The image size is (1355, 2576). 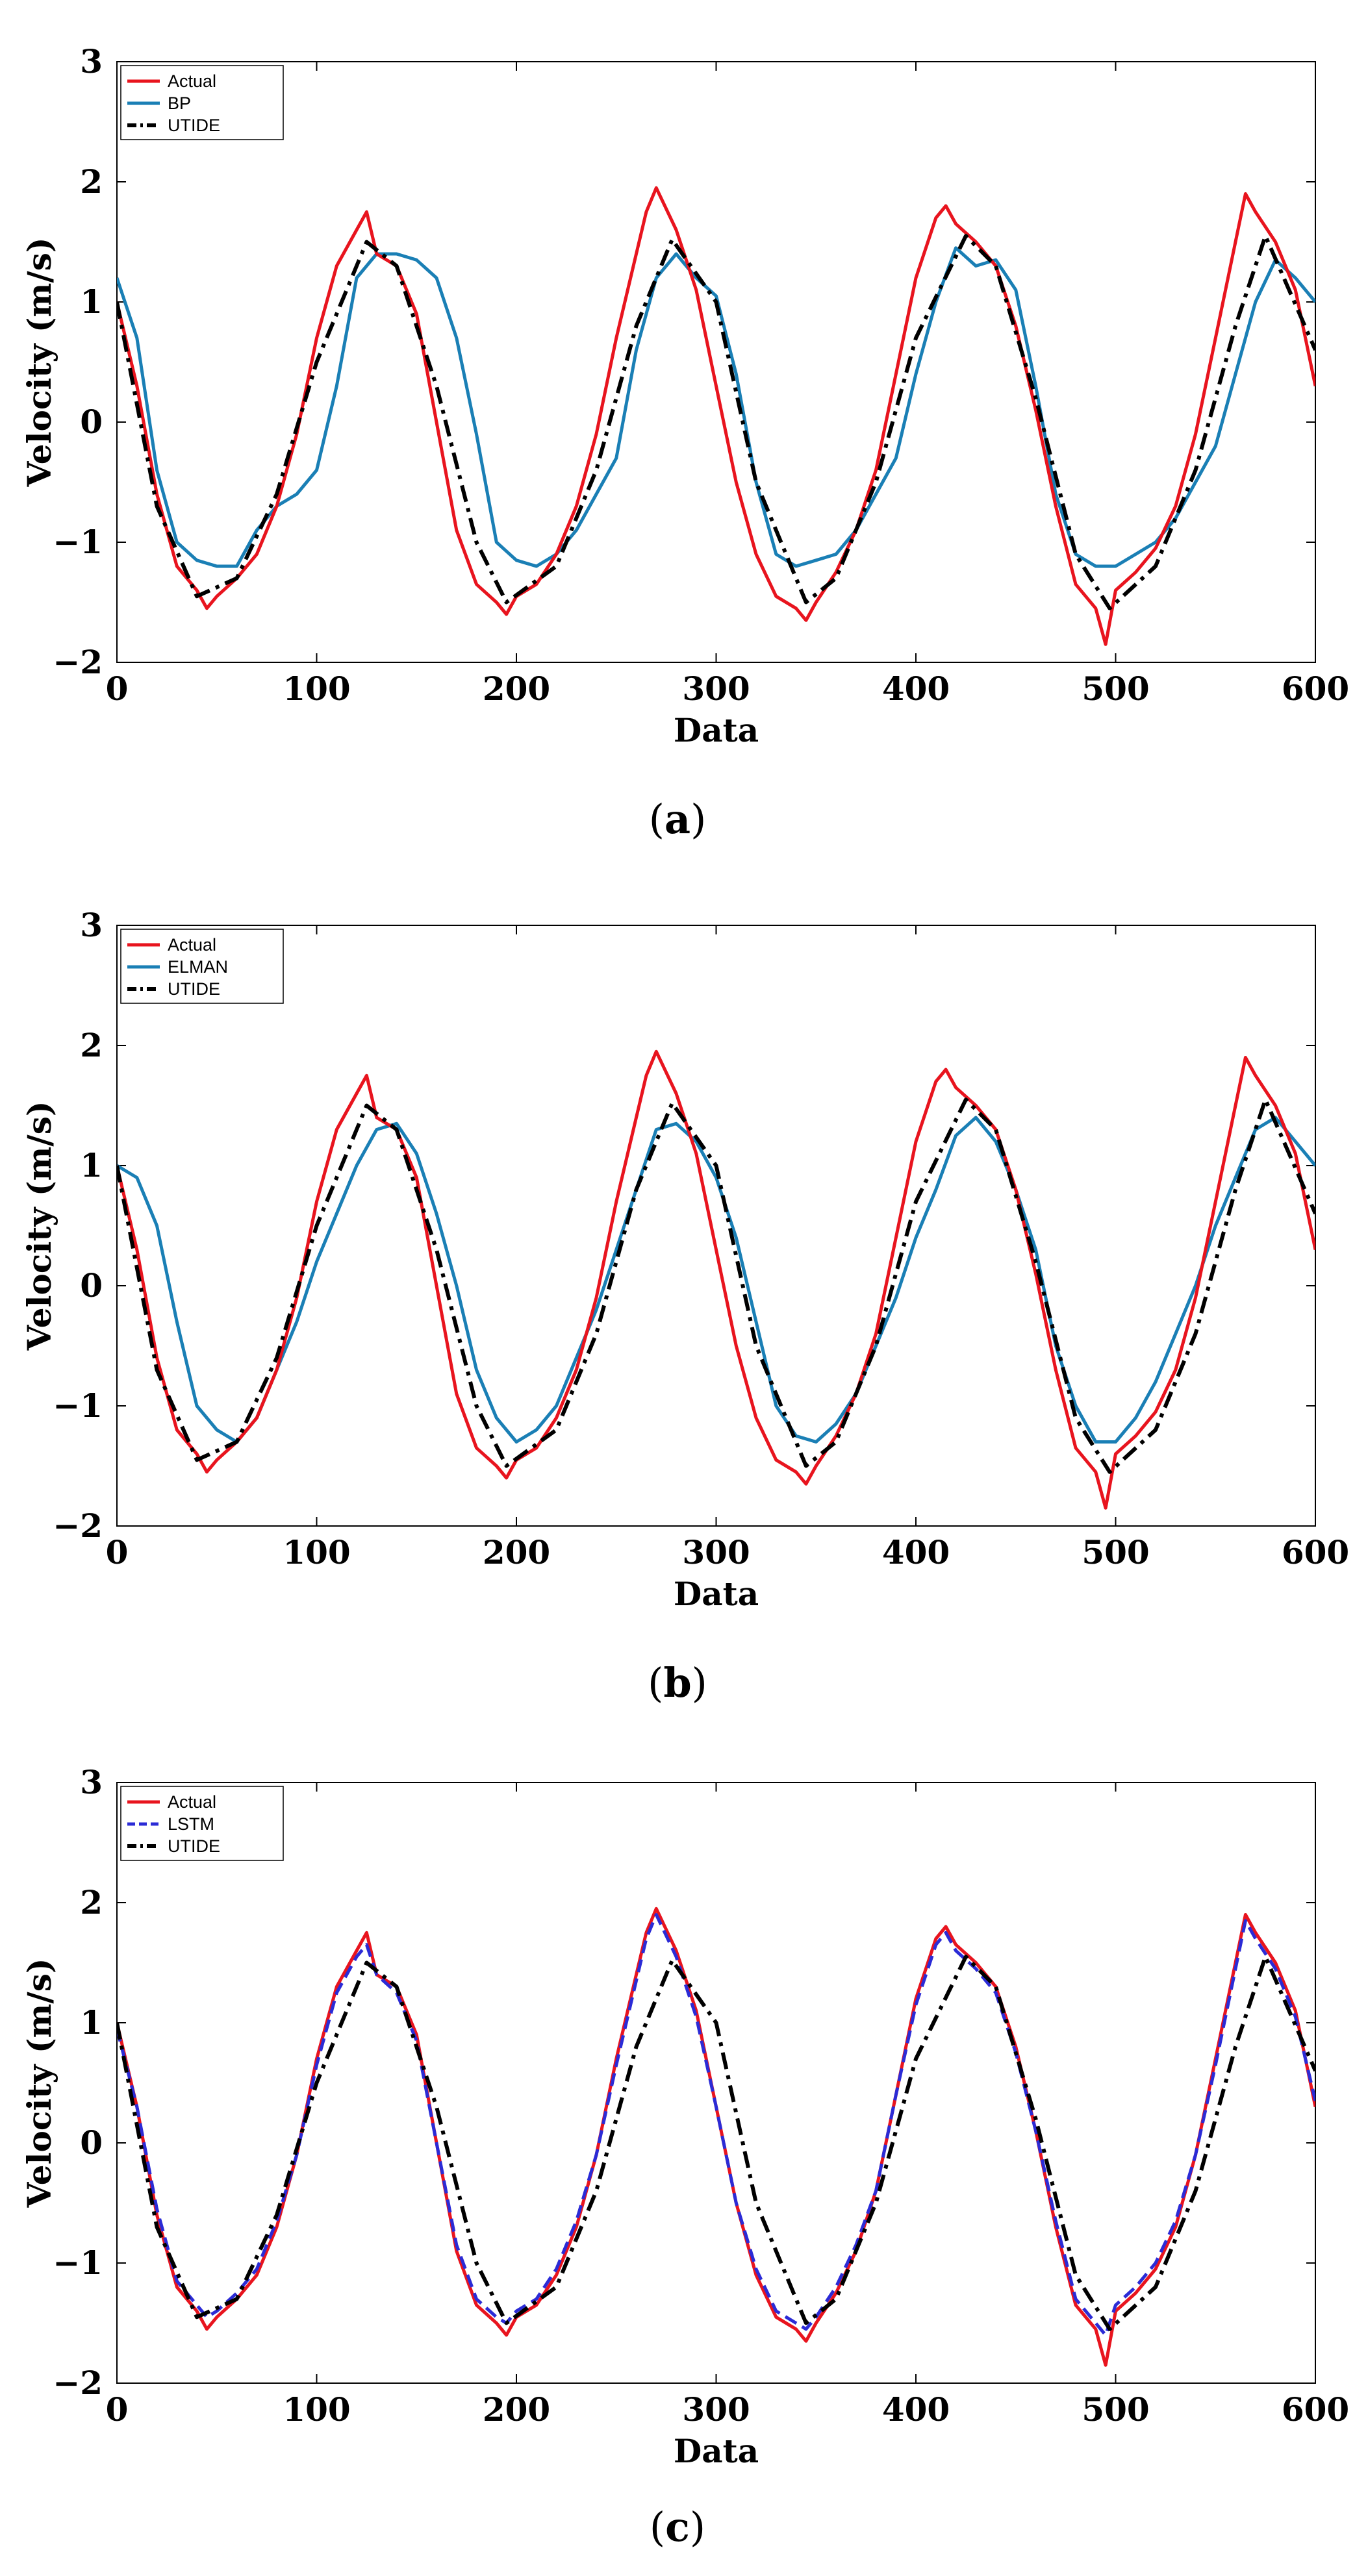 What do you see at coordinates (91, 1782) in the screenshot?
I see `y-tick-label-c: 3` at bounding box center [91, 1782].